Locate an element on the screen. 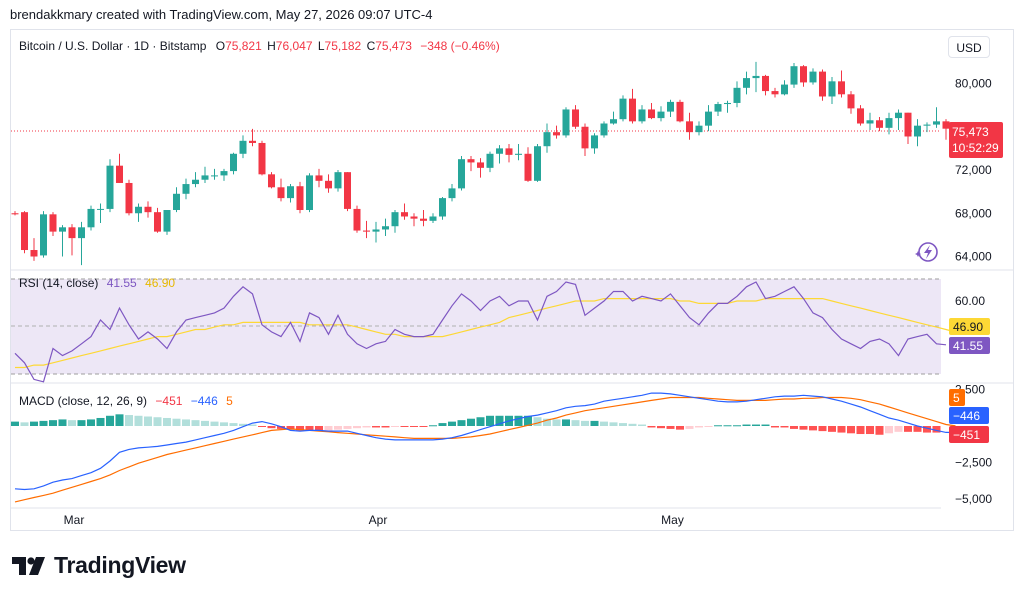 This screenshot has width=1024, height=597. price-axis-tick: 64,000 is located at coordinates (973, 257).